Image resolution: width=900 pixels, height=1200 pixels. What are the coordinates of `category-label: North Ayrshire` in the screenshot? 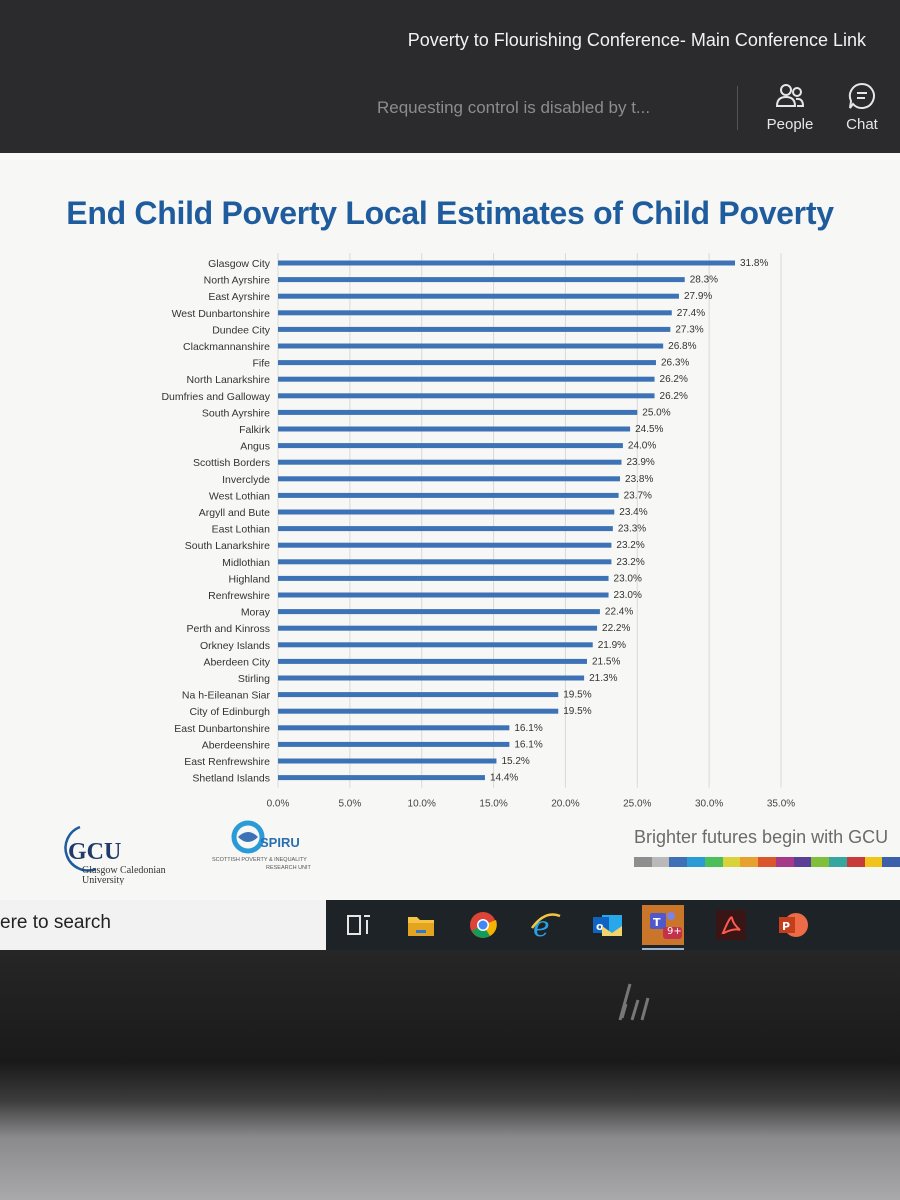 It's located at (237, 281).